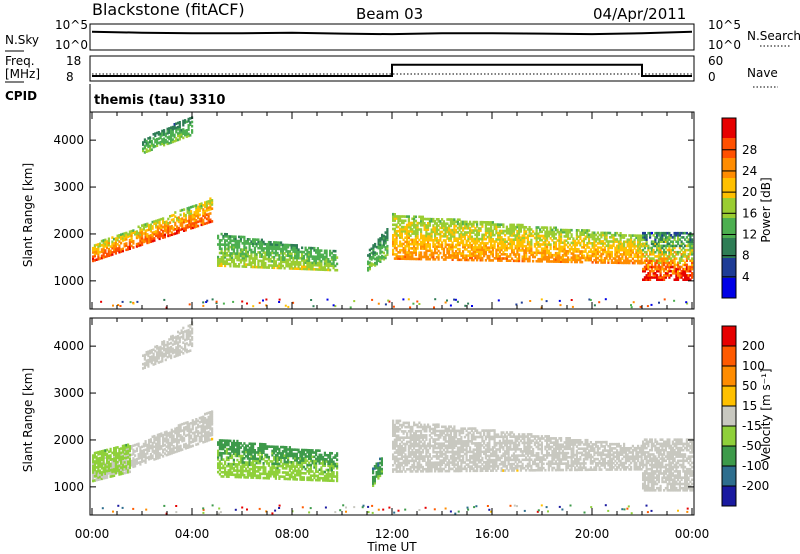 This screenshot has height=554, width=800. What do you see at coordinates (68, 187) in the screenshot?
I see `power-ytick-label: 3000` at bounding box center [68, 187].